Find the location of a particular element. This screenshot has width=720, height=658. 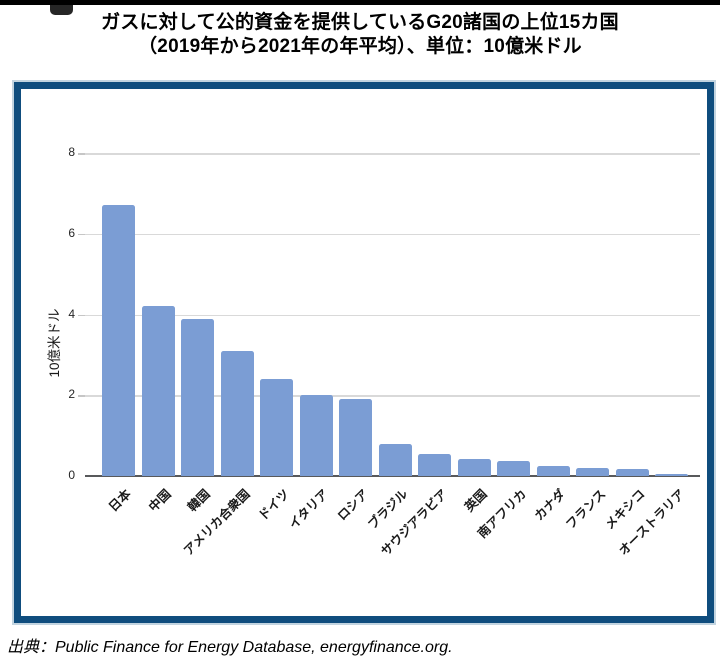

bar-アメリカ合衆国 is located at coordinates (237, 413).